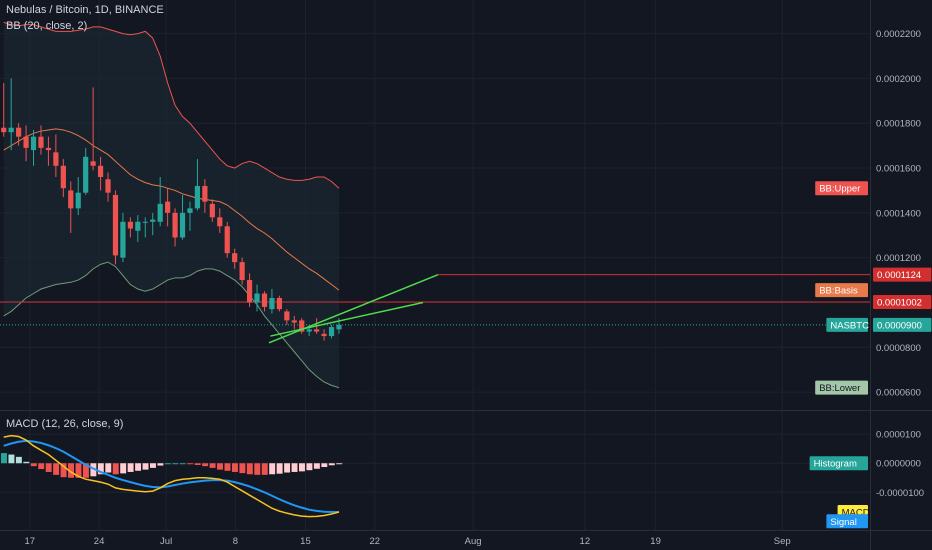 The width and height of the screenshot is (932, 550). What do you see at coordinates (898, 348) in the screenshot?
I see `price-tick-label: 0.0000800` at bounding box center [898, 348].